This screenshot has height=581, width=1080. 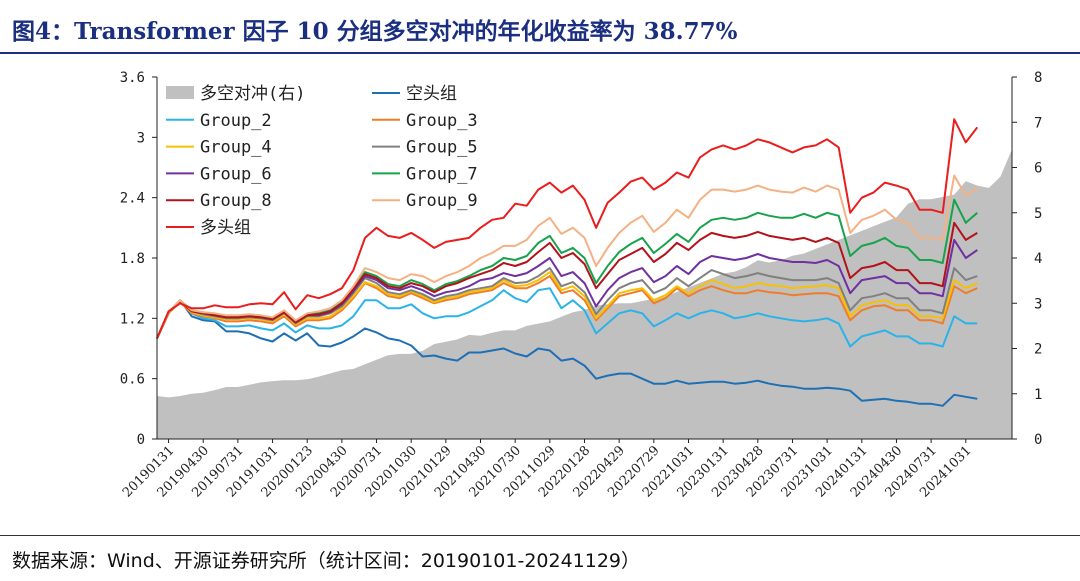 I want to click on legend-label: 空头组, so click(x=431, y=94).